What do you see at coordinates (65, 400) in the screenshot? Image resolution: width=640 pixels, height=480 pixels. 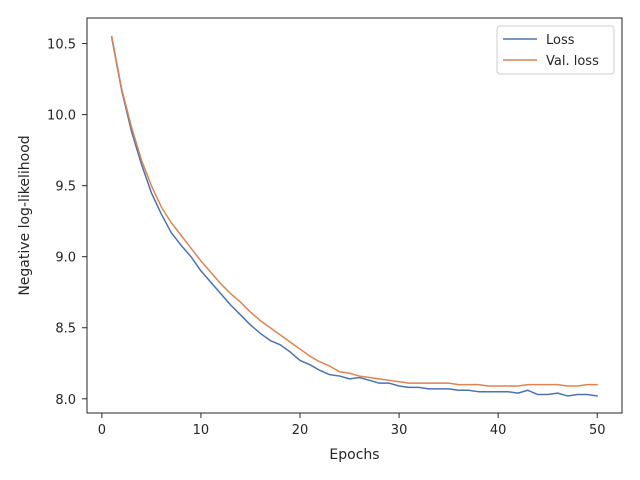 I see `y-tick-label: 8.0` at bounding box center [65, 400].